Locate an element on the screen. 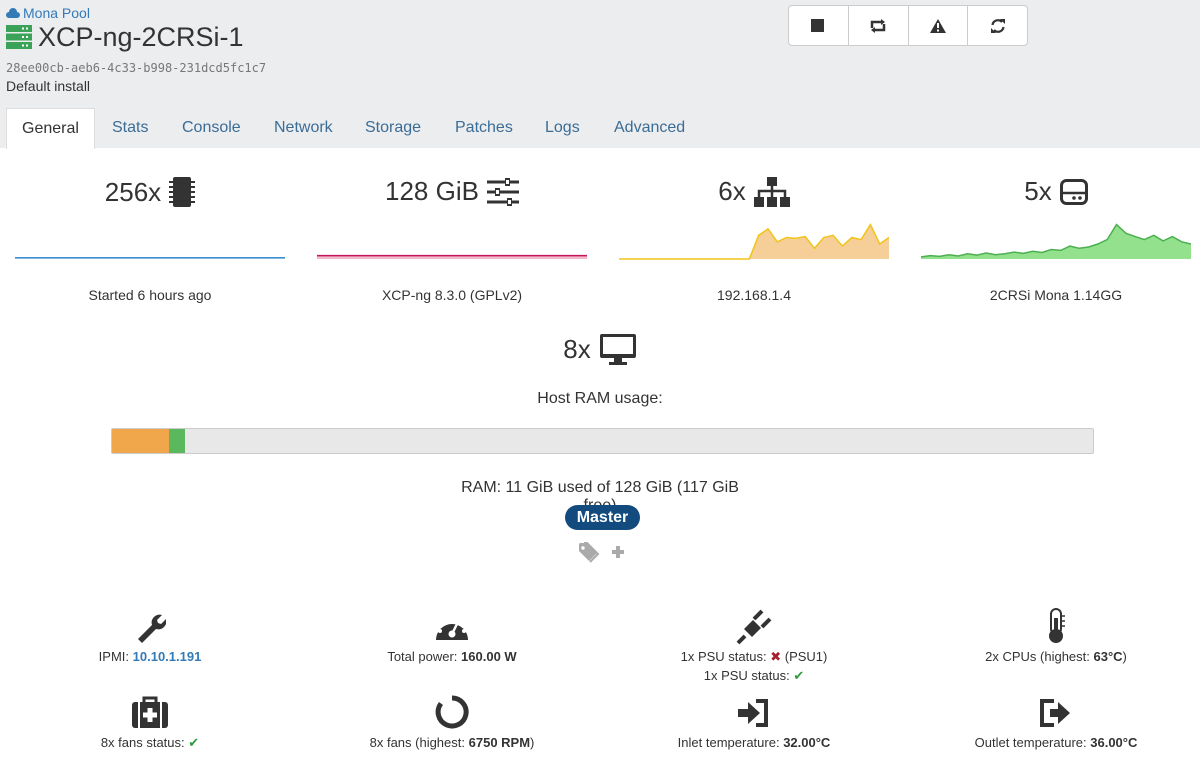 Image resolution: width=1200 pixels, height=769 pixels. sensor: Outlet temperature: 36.00°C is located at coordinates (1053, 742).